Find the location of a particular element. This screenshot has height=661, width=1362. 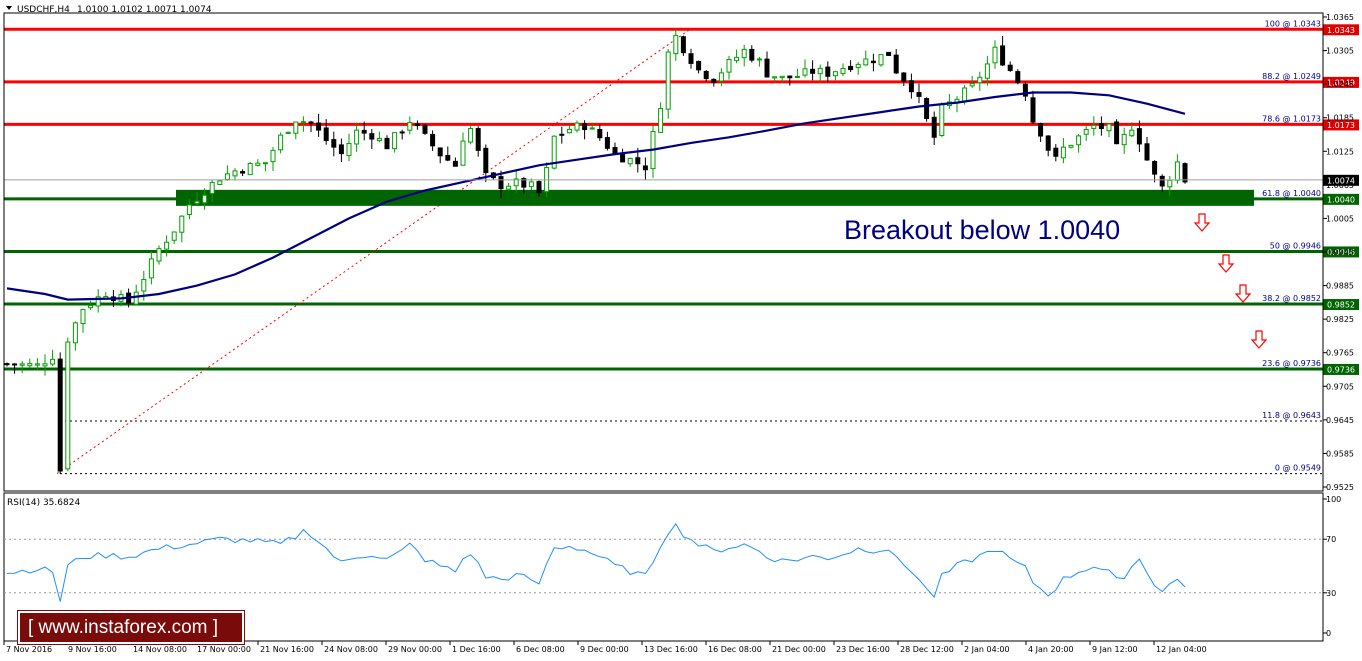

current-price-tag is located at coordinates (1341, 180).